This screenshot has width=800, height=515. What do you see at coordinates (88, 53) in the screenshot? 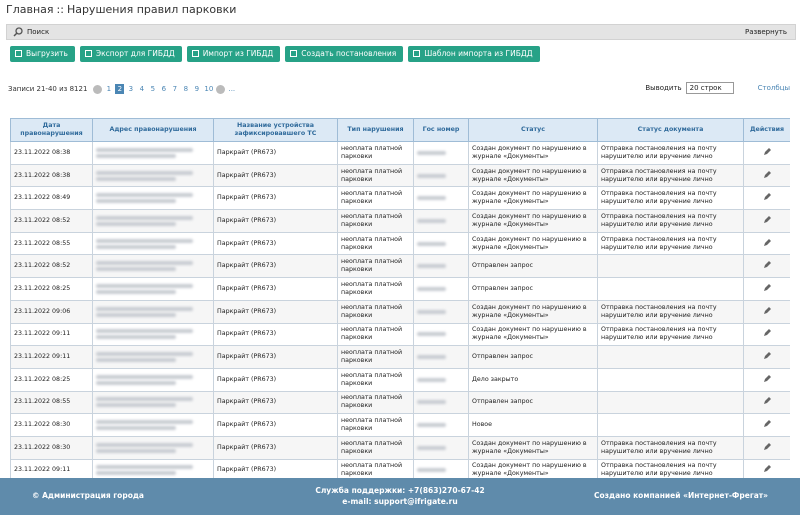
I see `button-icon` at bounding box center [88, 53].